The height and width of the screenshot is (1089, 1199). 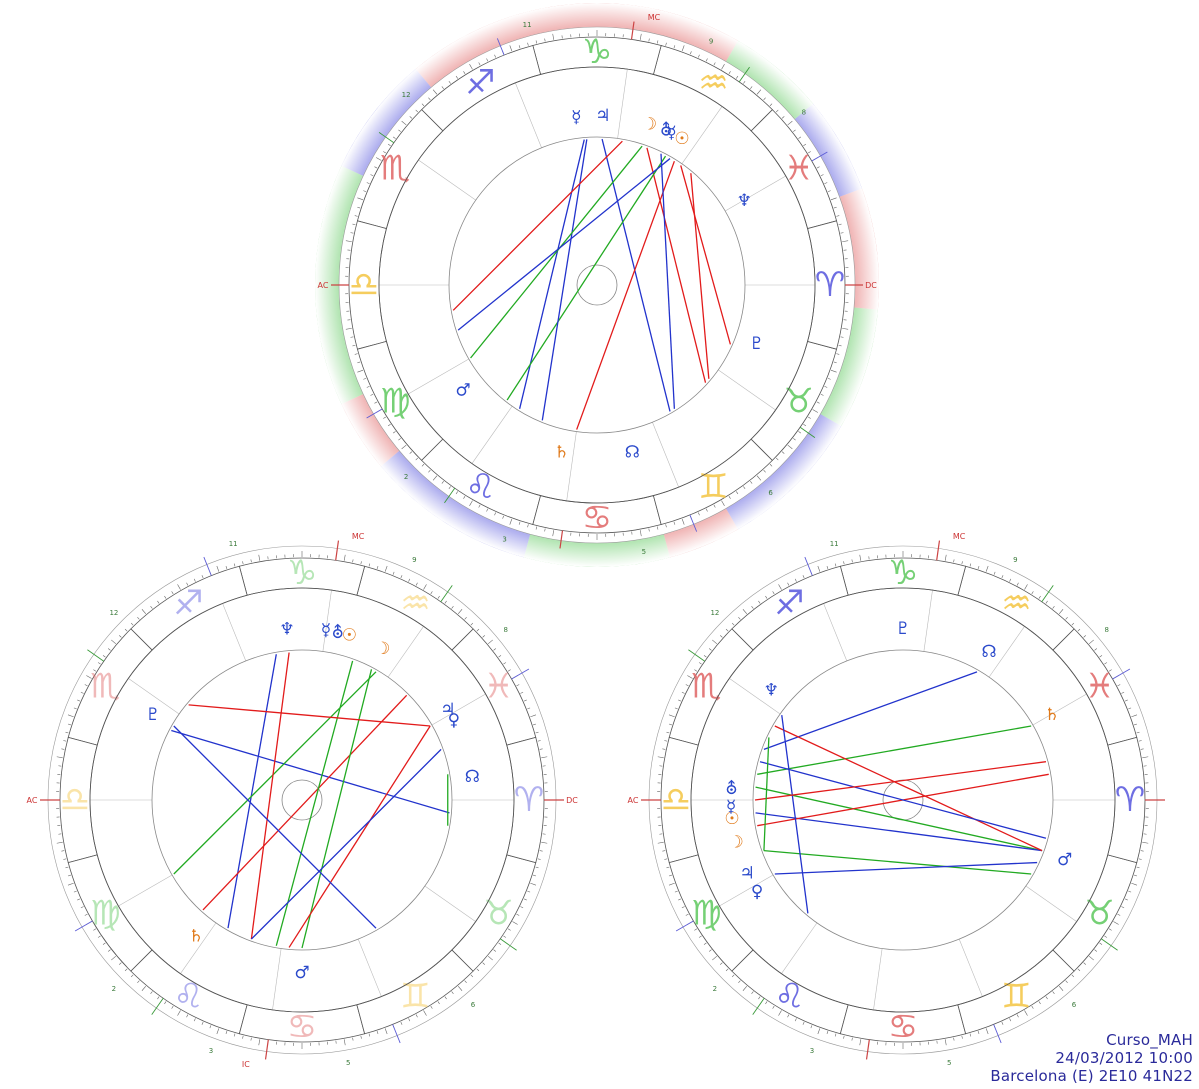 I want to click on zodiac-sign-icon: ♊, so click(x=1016, y=997).